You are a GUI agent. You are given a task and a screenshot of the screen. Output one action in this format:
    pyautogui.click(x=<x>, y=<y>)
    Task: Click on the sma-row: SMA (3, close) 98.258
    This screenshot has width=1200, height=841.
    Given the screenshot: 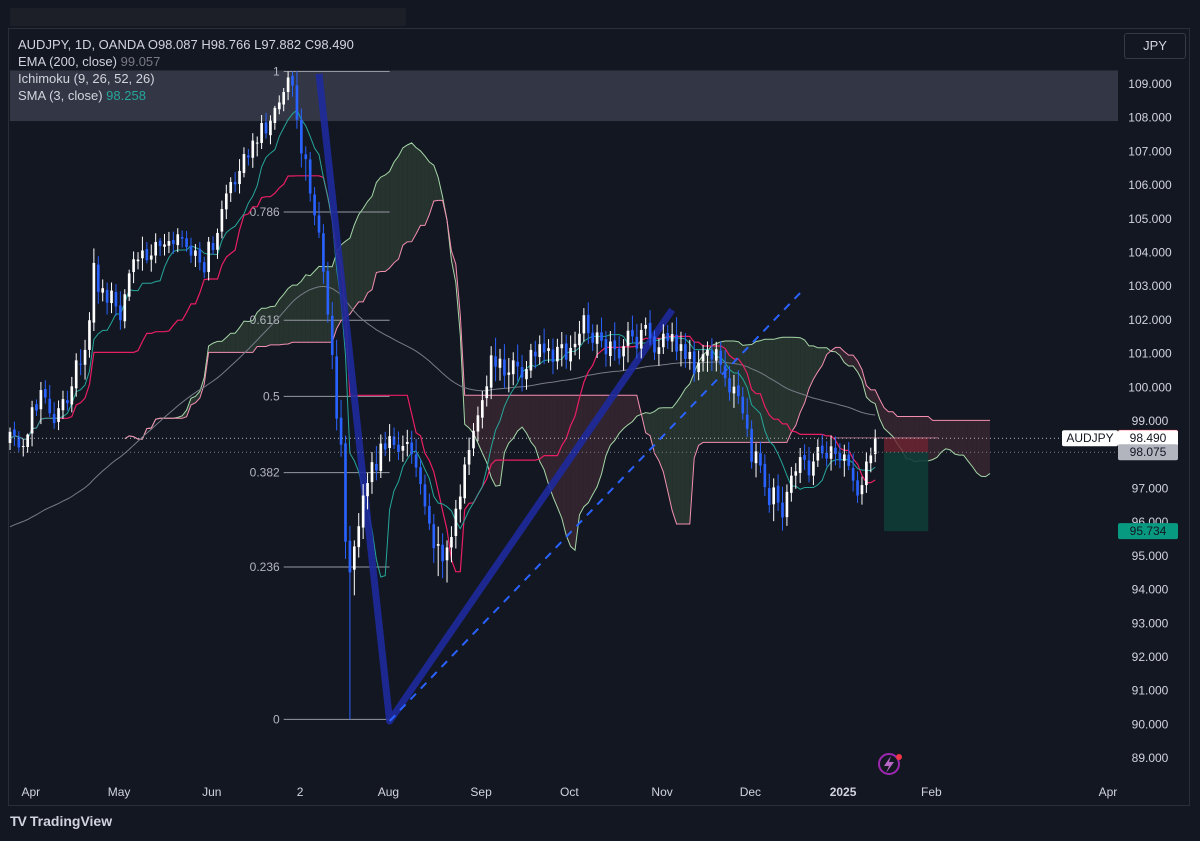 What is the action you would take?
    pyautogui.click(x=186, y=95)
    